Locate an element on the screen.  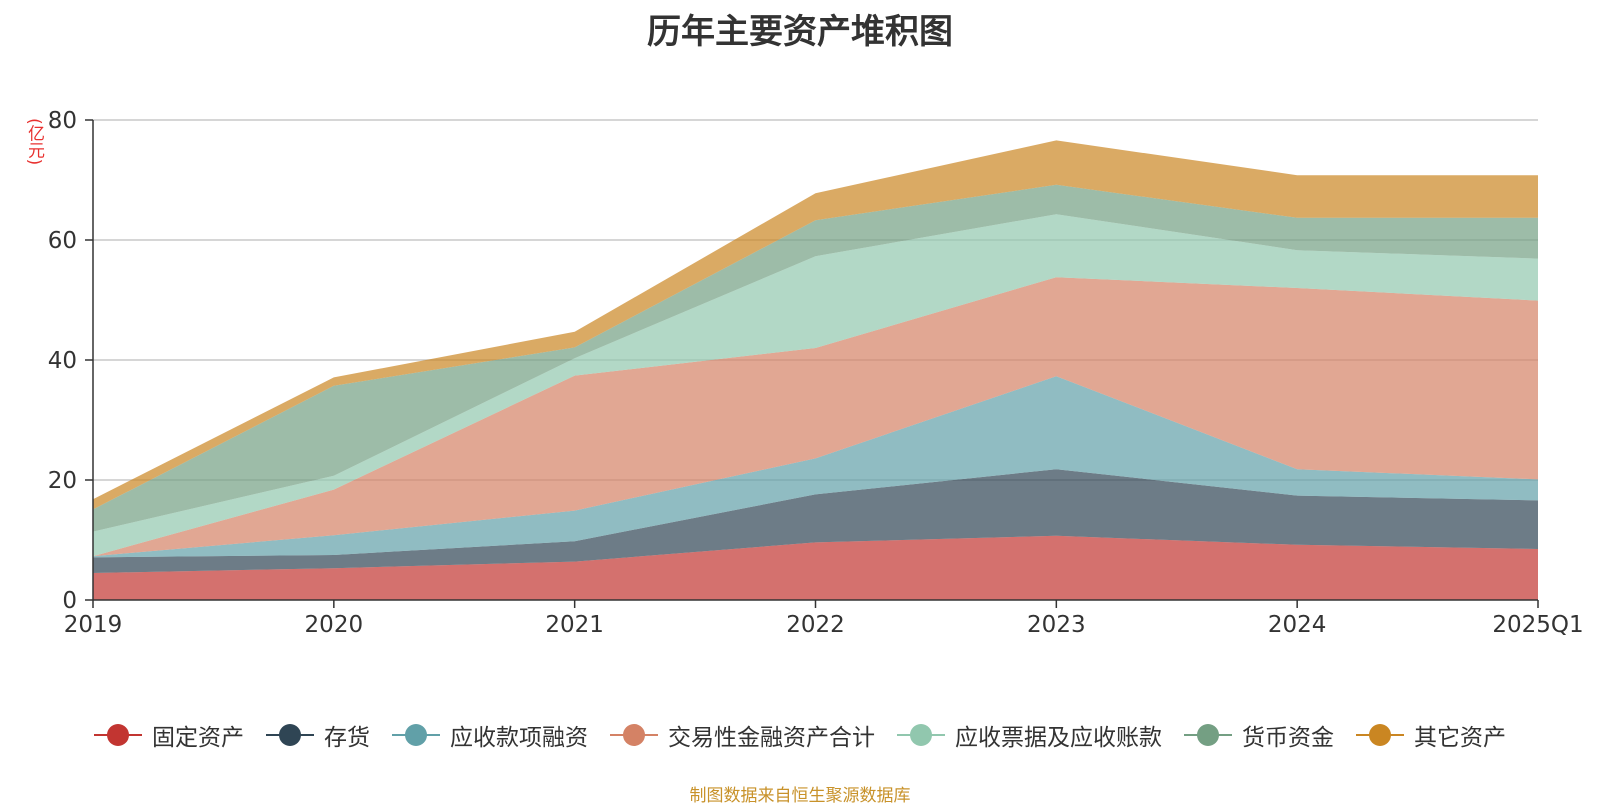
legend-label: 应收款项融资 is located at coordinates (519, 738).